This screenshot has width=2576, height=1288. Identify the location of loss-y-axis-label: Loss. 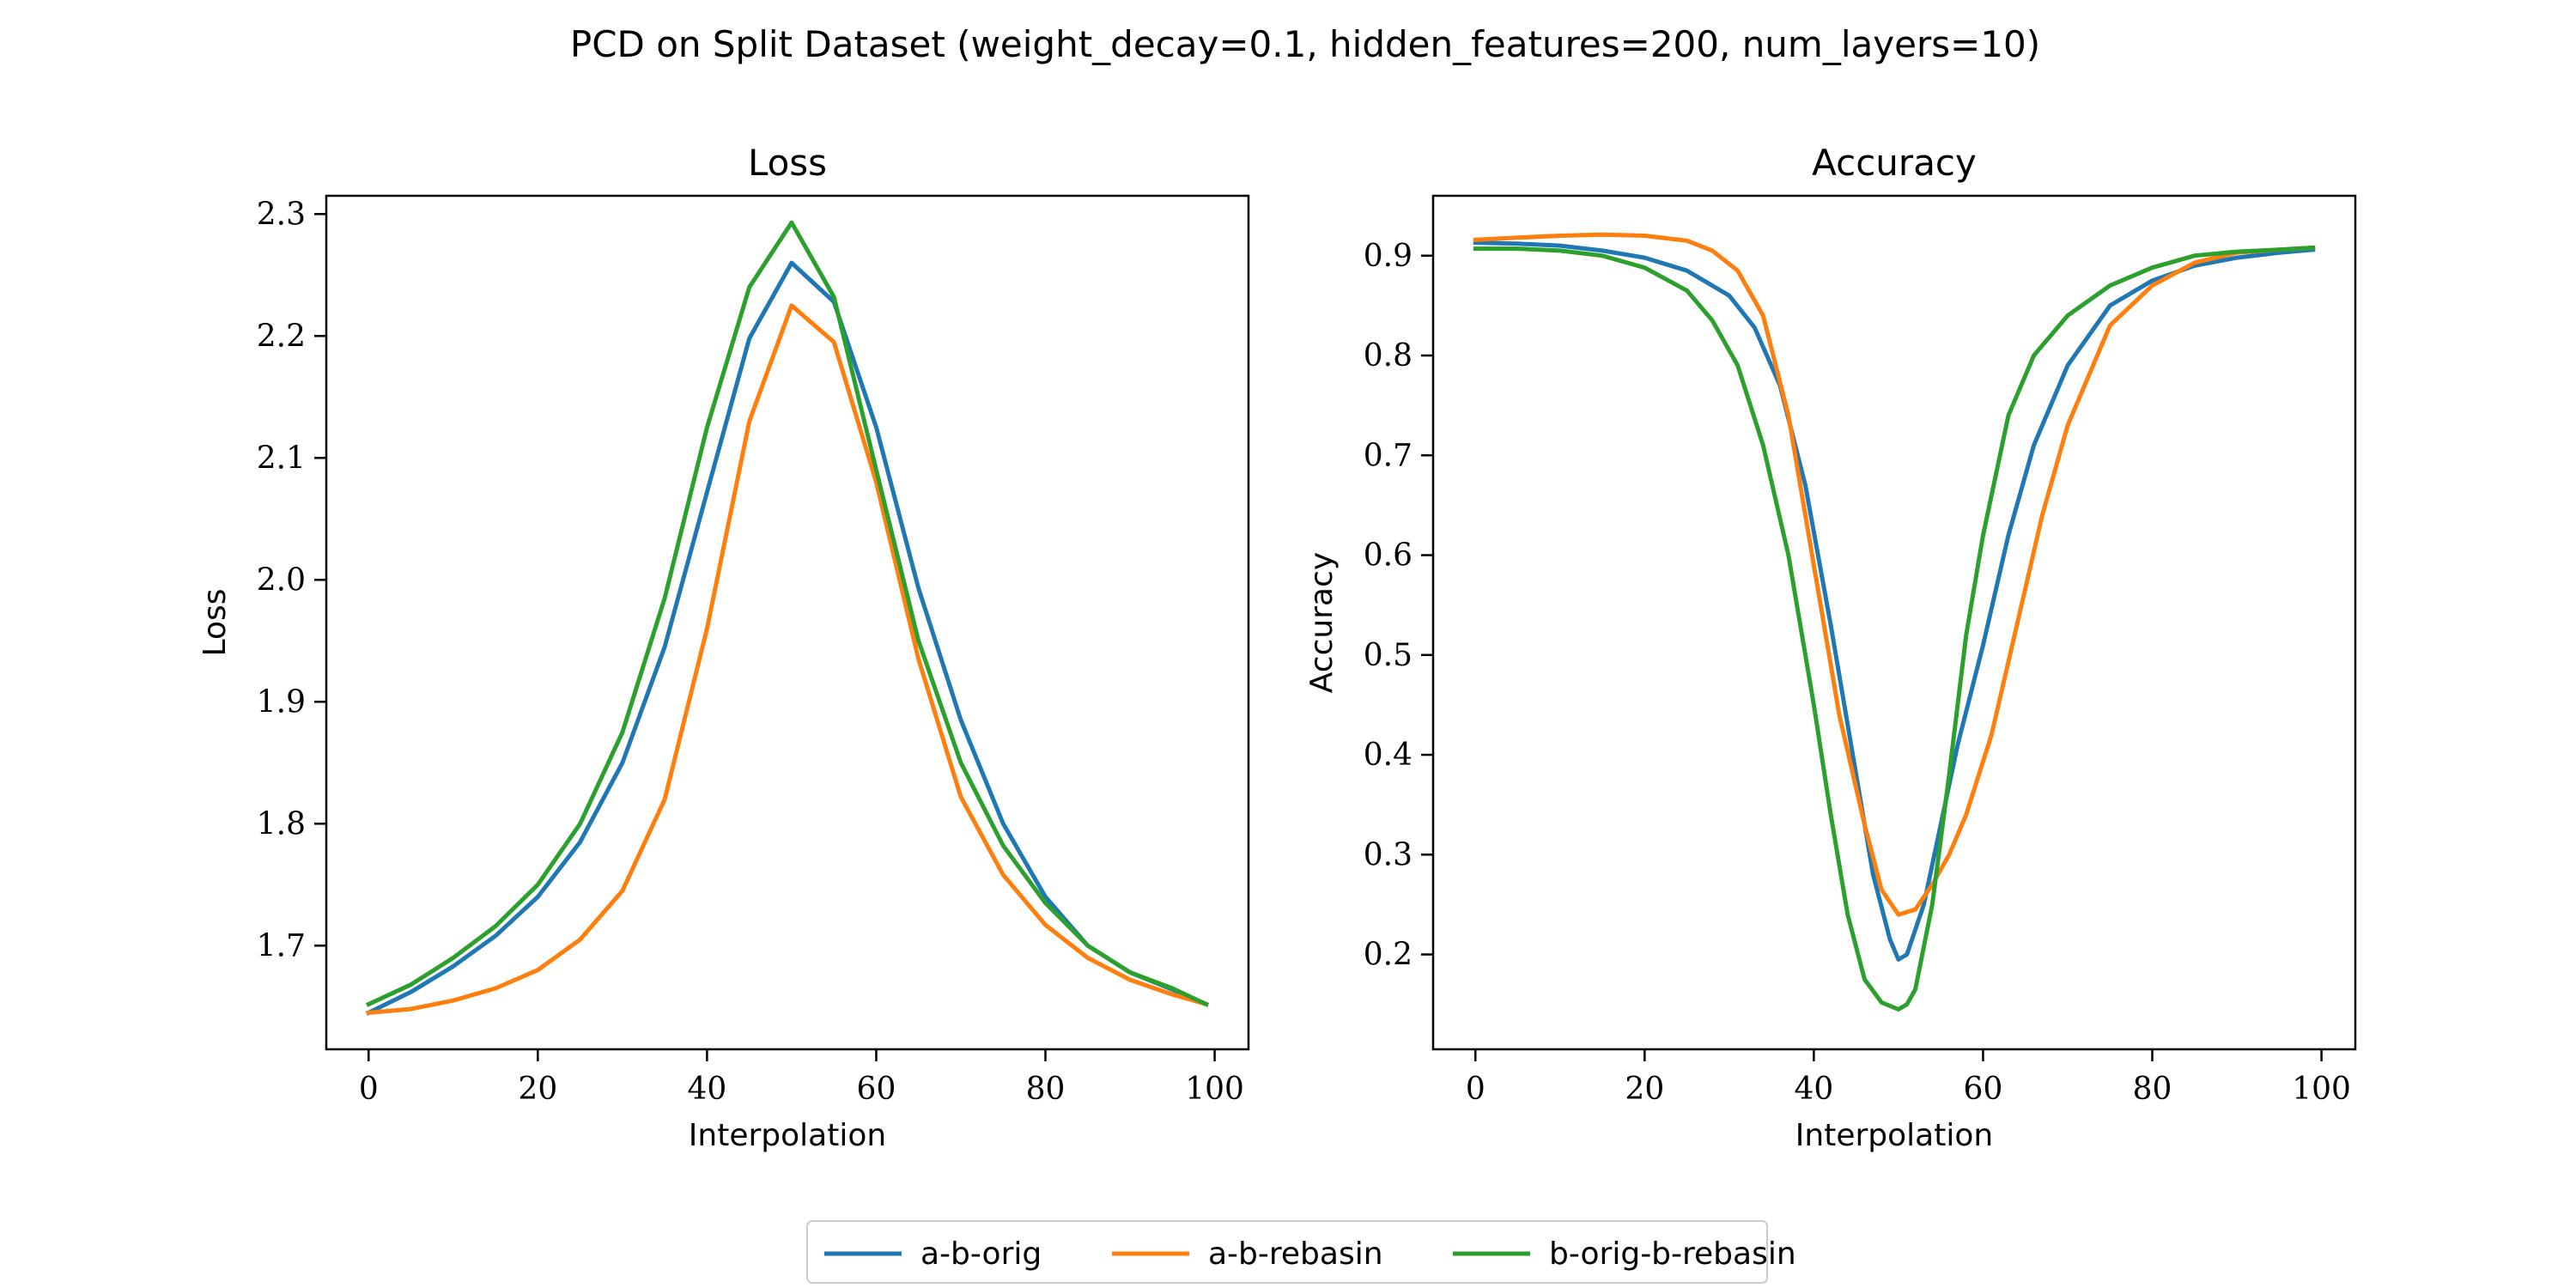
(215, 623).